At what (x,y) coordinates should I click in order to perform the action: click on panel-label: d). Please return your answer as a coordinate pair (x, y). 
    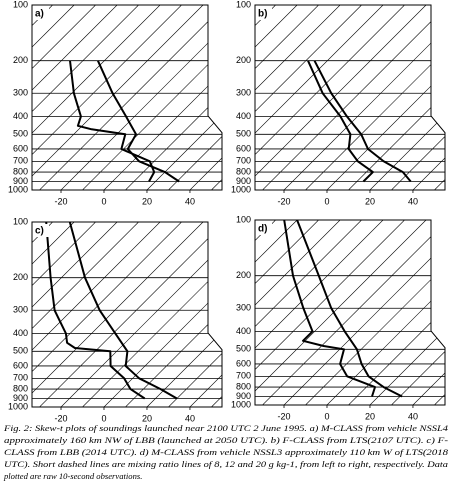
    Looking at the image, I should click on (262, 229).